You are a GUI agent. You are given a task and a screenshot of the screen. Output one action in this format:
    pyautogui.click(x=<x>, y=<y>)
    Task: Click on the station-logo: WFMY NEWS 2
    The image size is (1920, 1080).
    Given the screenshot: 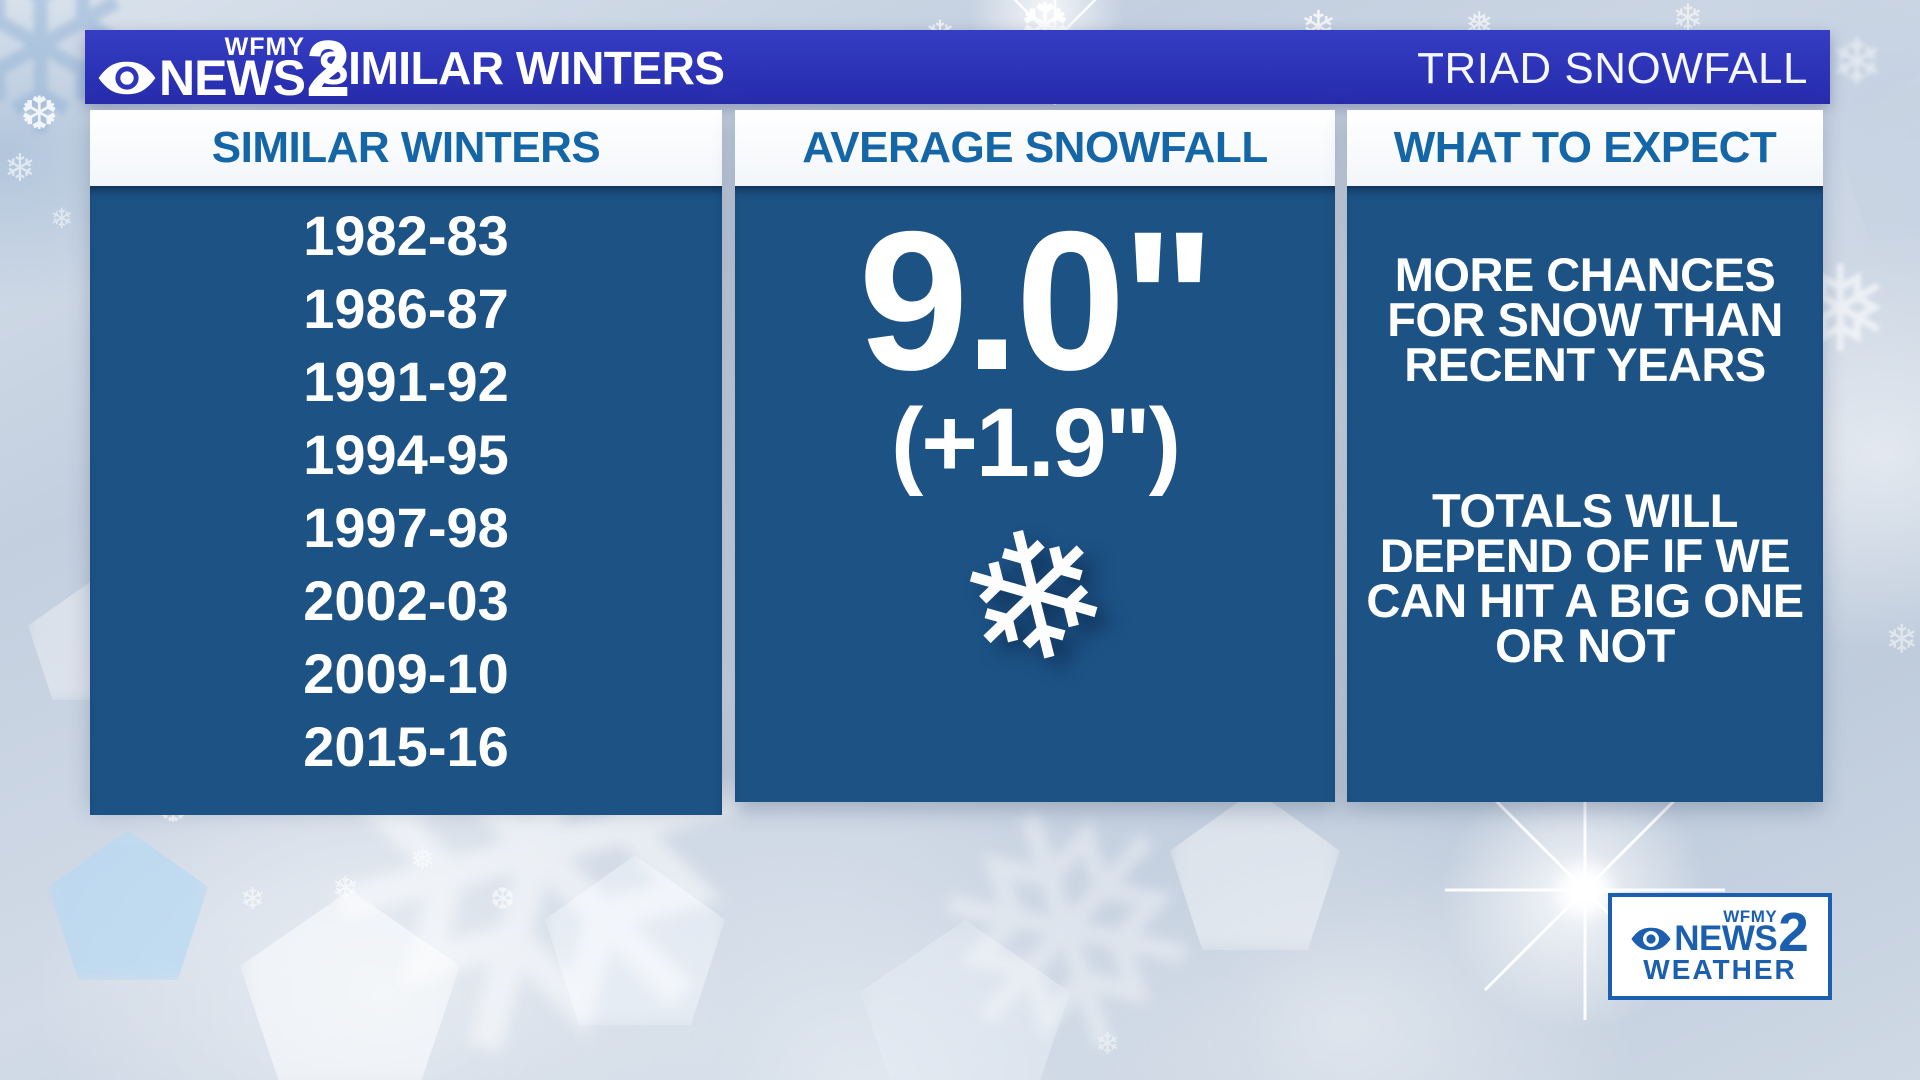 What is the action you would take?
    pyautogui.click(x=224, y=69)
    